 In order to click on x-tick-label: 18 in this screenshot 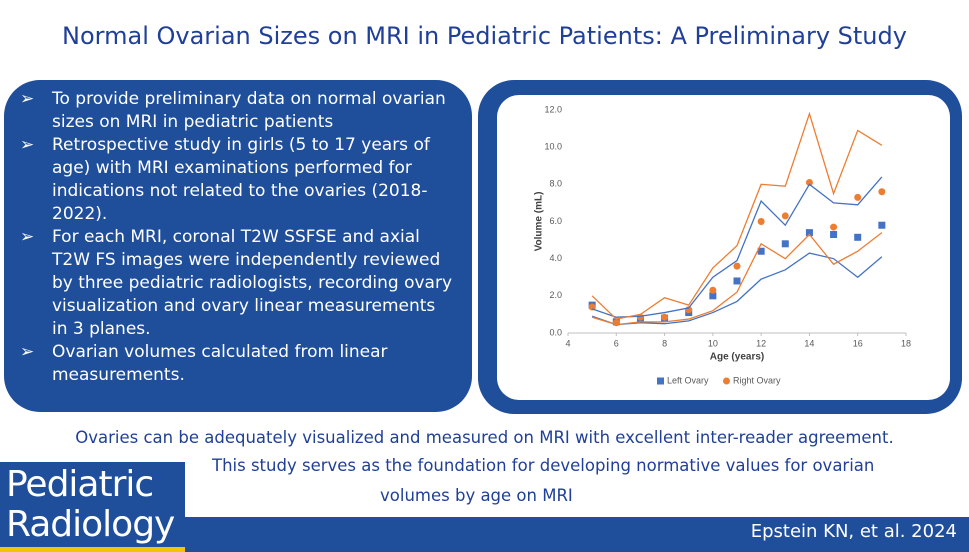, I will do `click(906, 343)`.